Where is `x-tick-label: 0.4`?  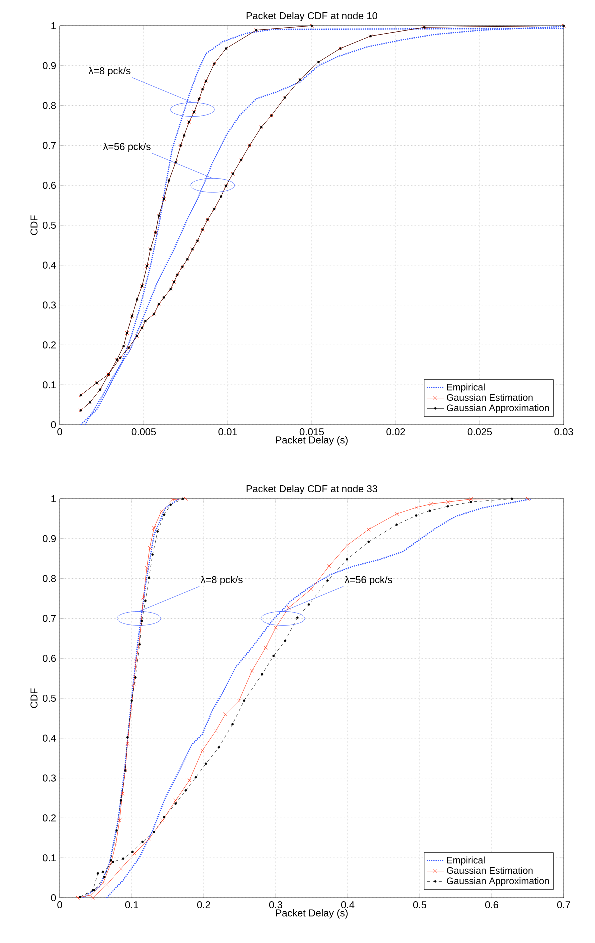
x-tick-label: 0.4 is located at coordinates (348, 905).